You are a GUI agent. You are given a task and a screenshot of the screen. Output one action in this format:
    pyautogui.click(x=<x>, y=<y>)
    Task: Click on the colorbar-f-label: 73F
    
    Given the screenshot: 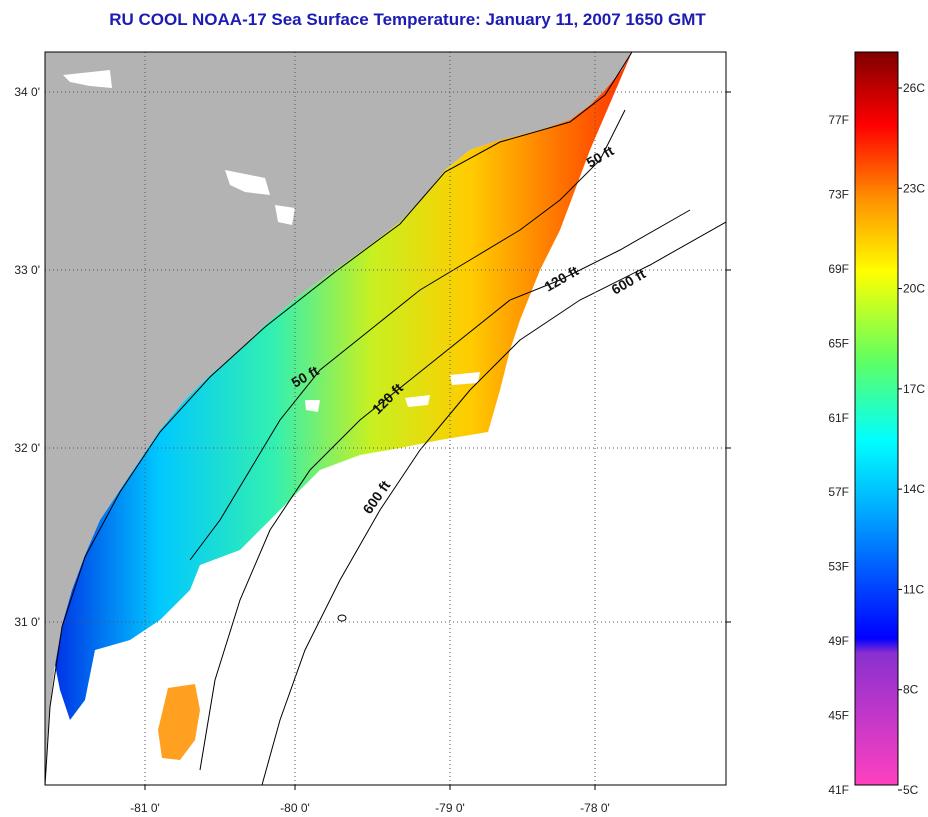 What is the action you would take?
    pyautogui.click(x=838, y=194)
    